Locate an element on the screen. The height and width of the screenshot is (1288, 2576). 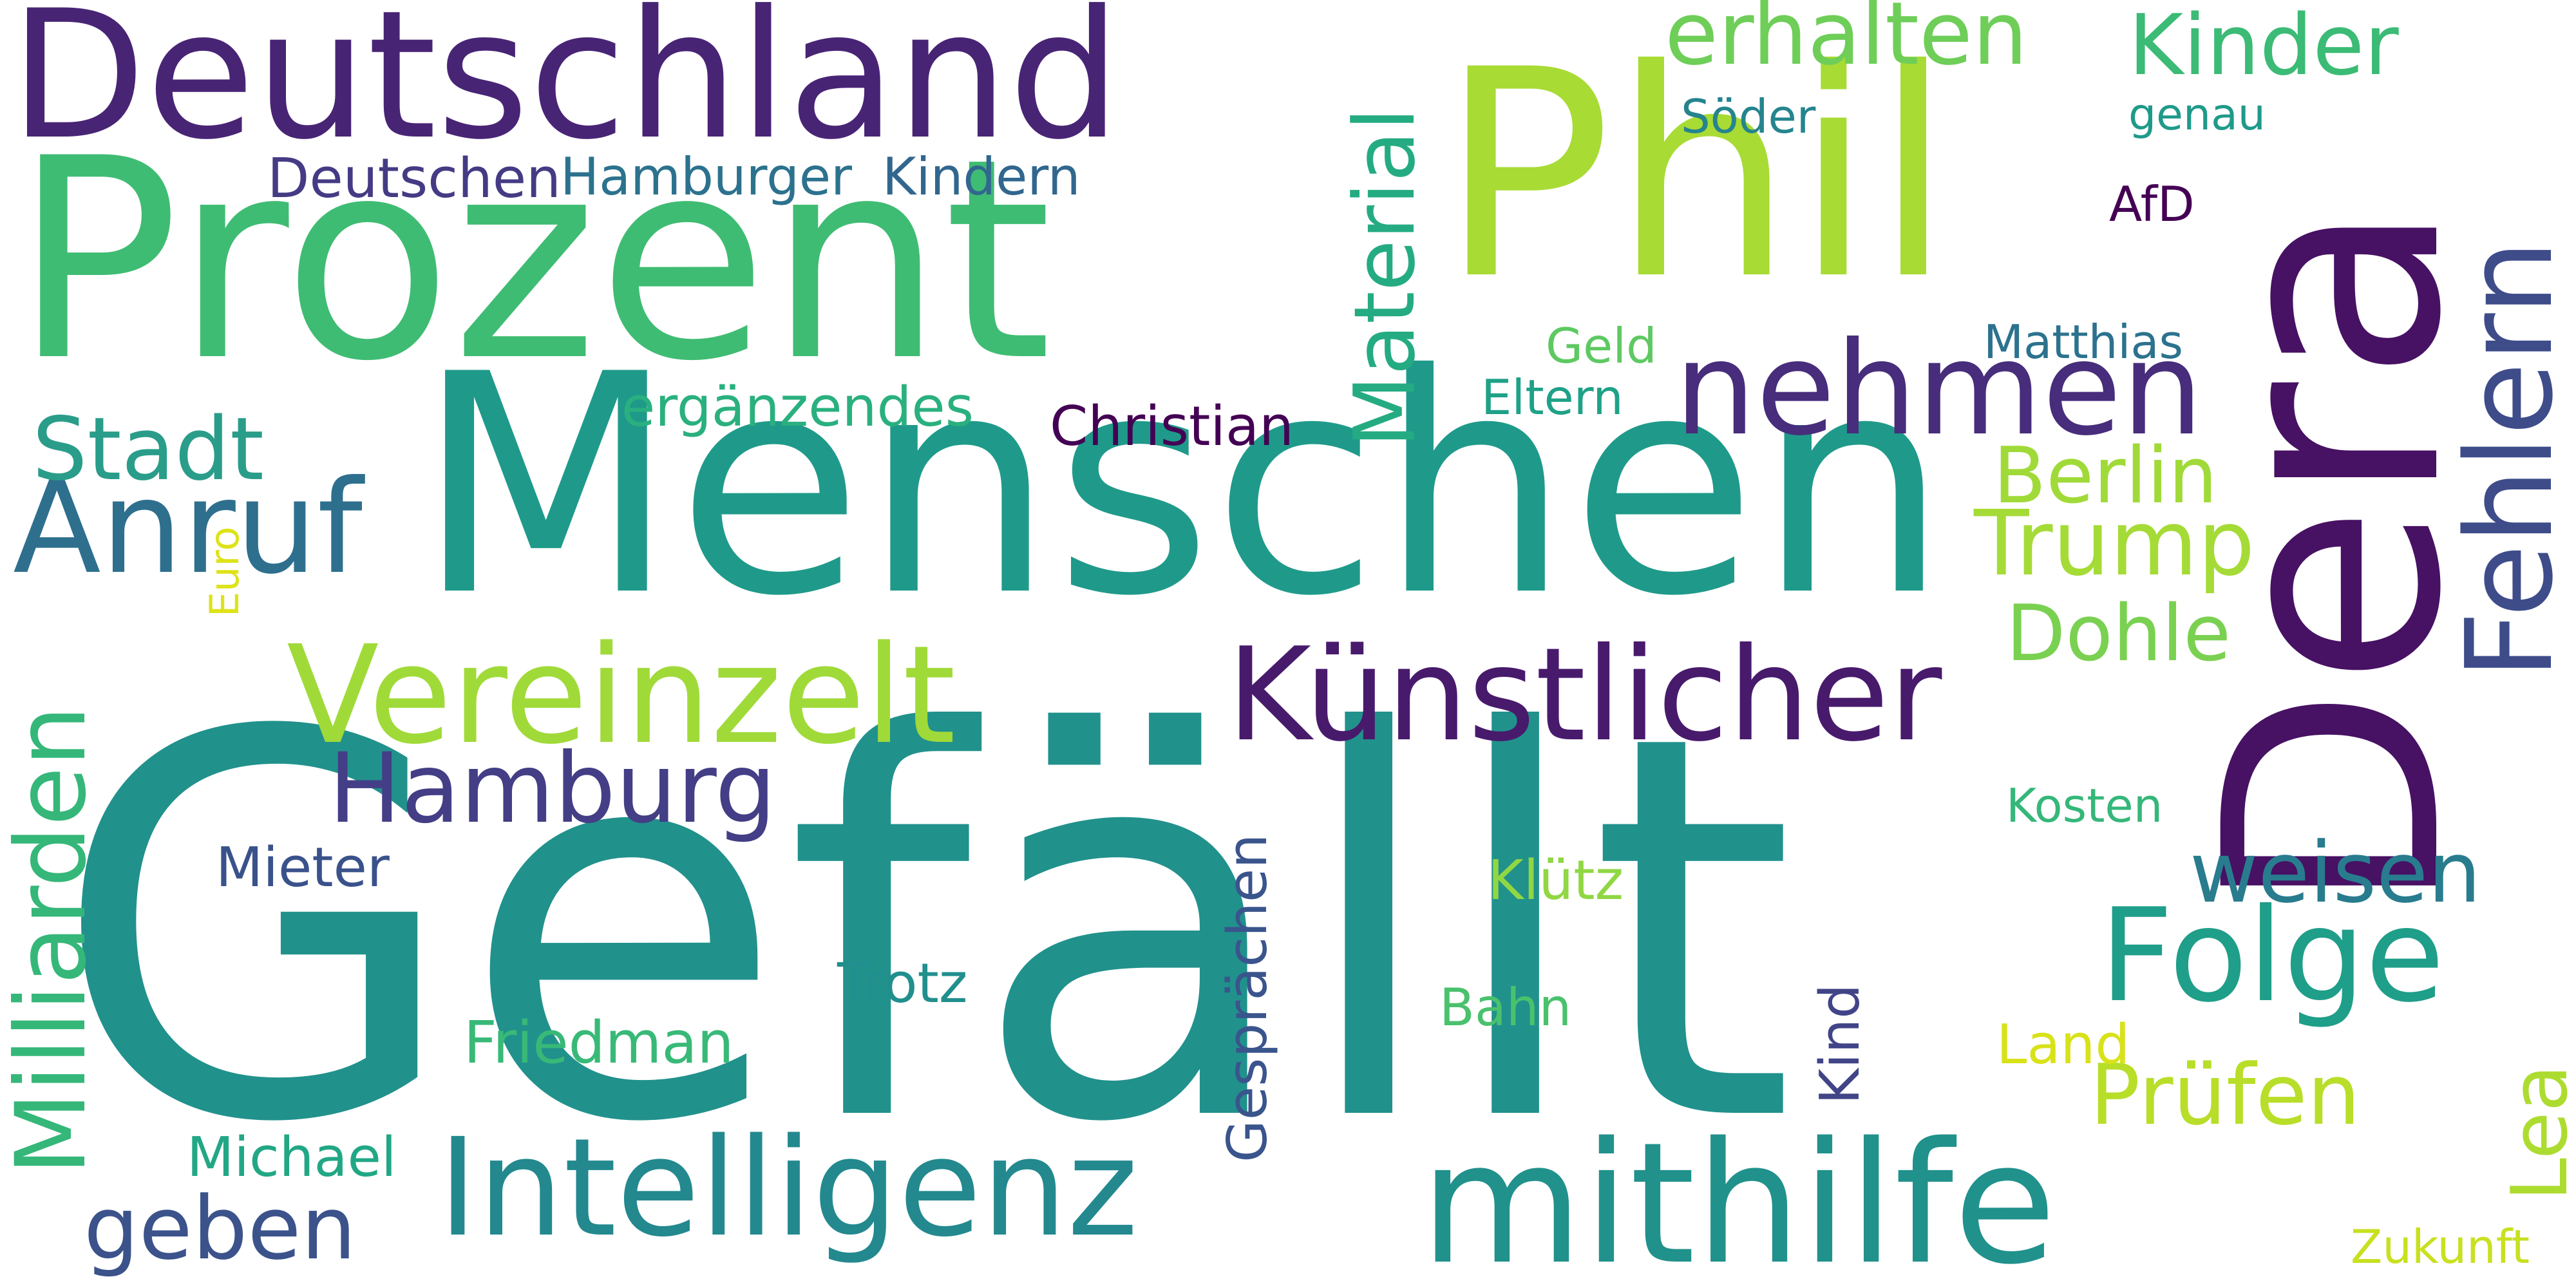
word-eltern: Eltern is located at coordinates (1552, 398).